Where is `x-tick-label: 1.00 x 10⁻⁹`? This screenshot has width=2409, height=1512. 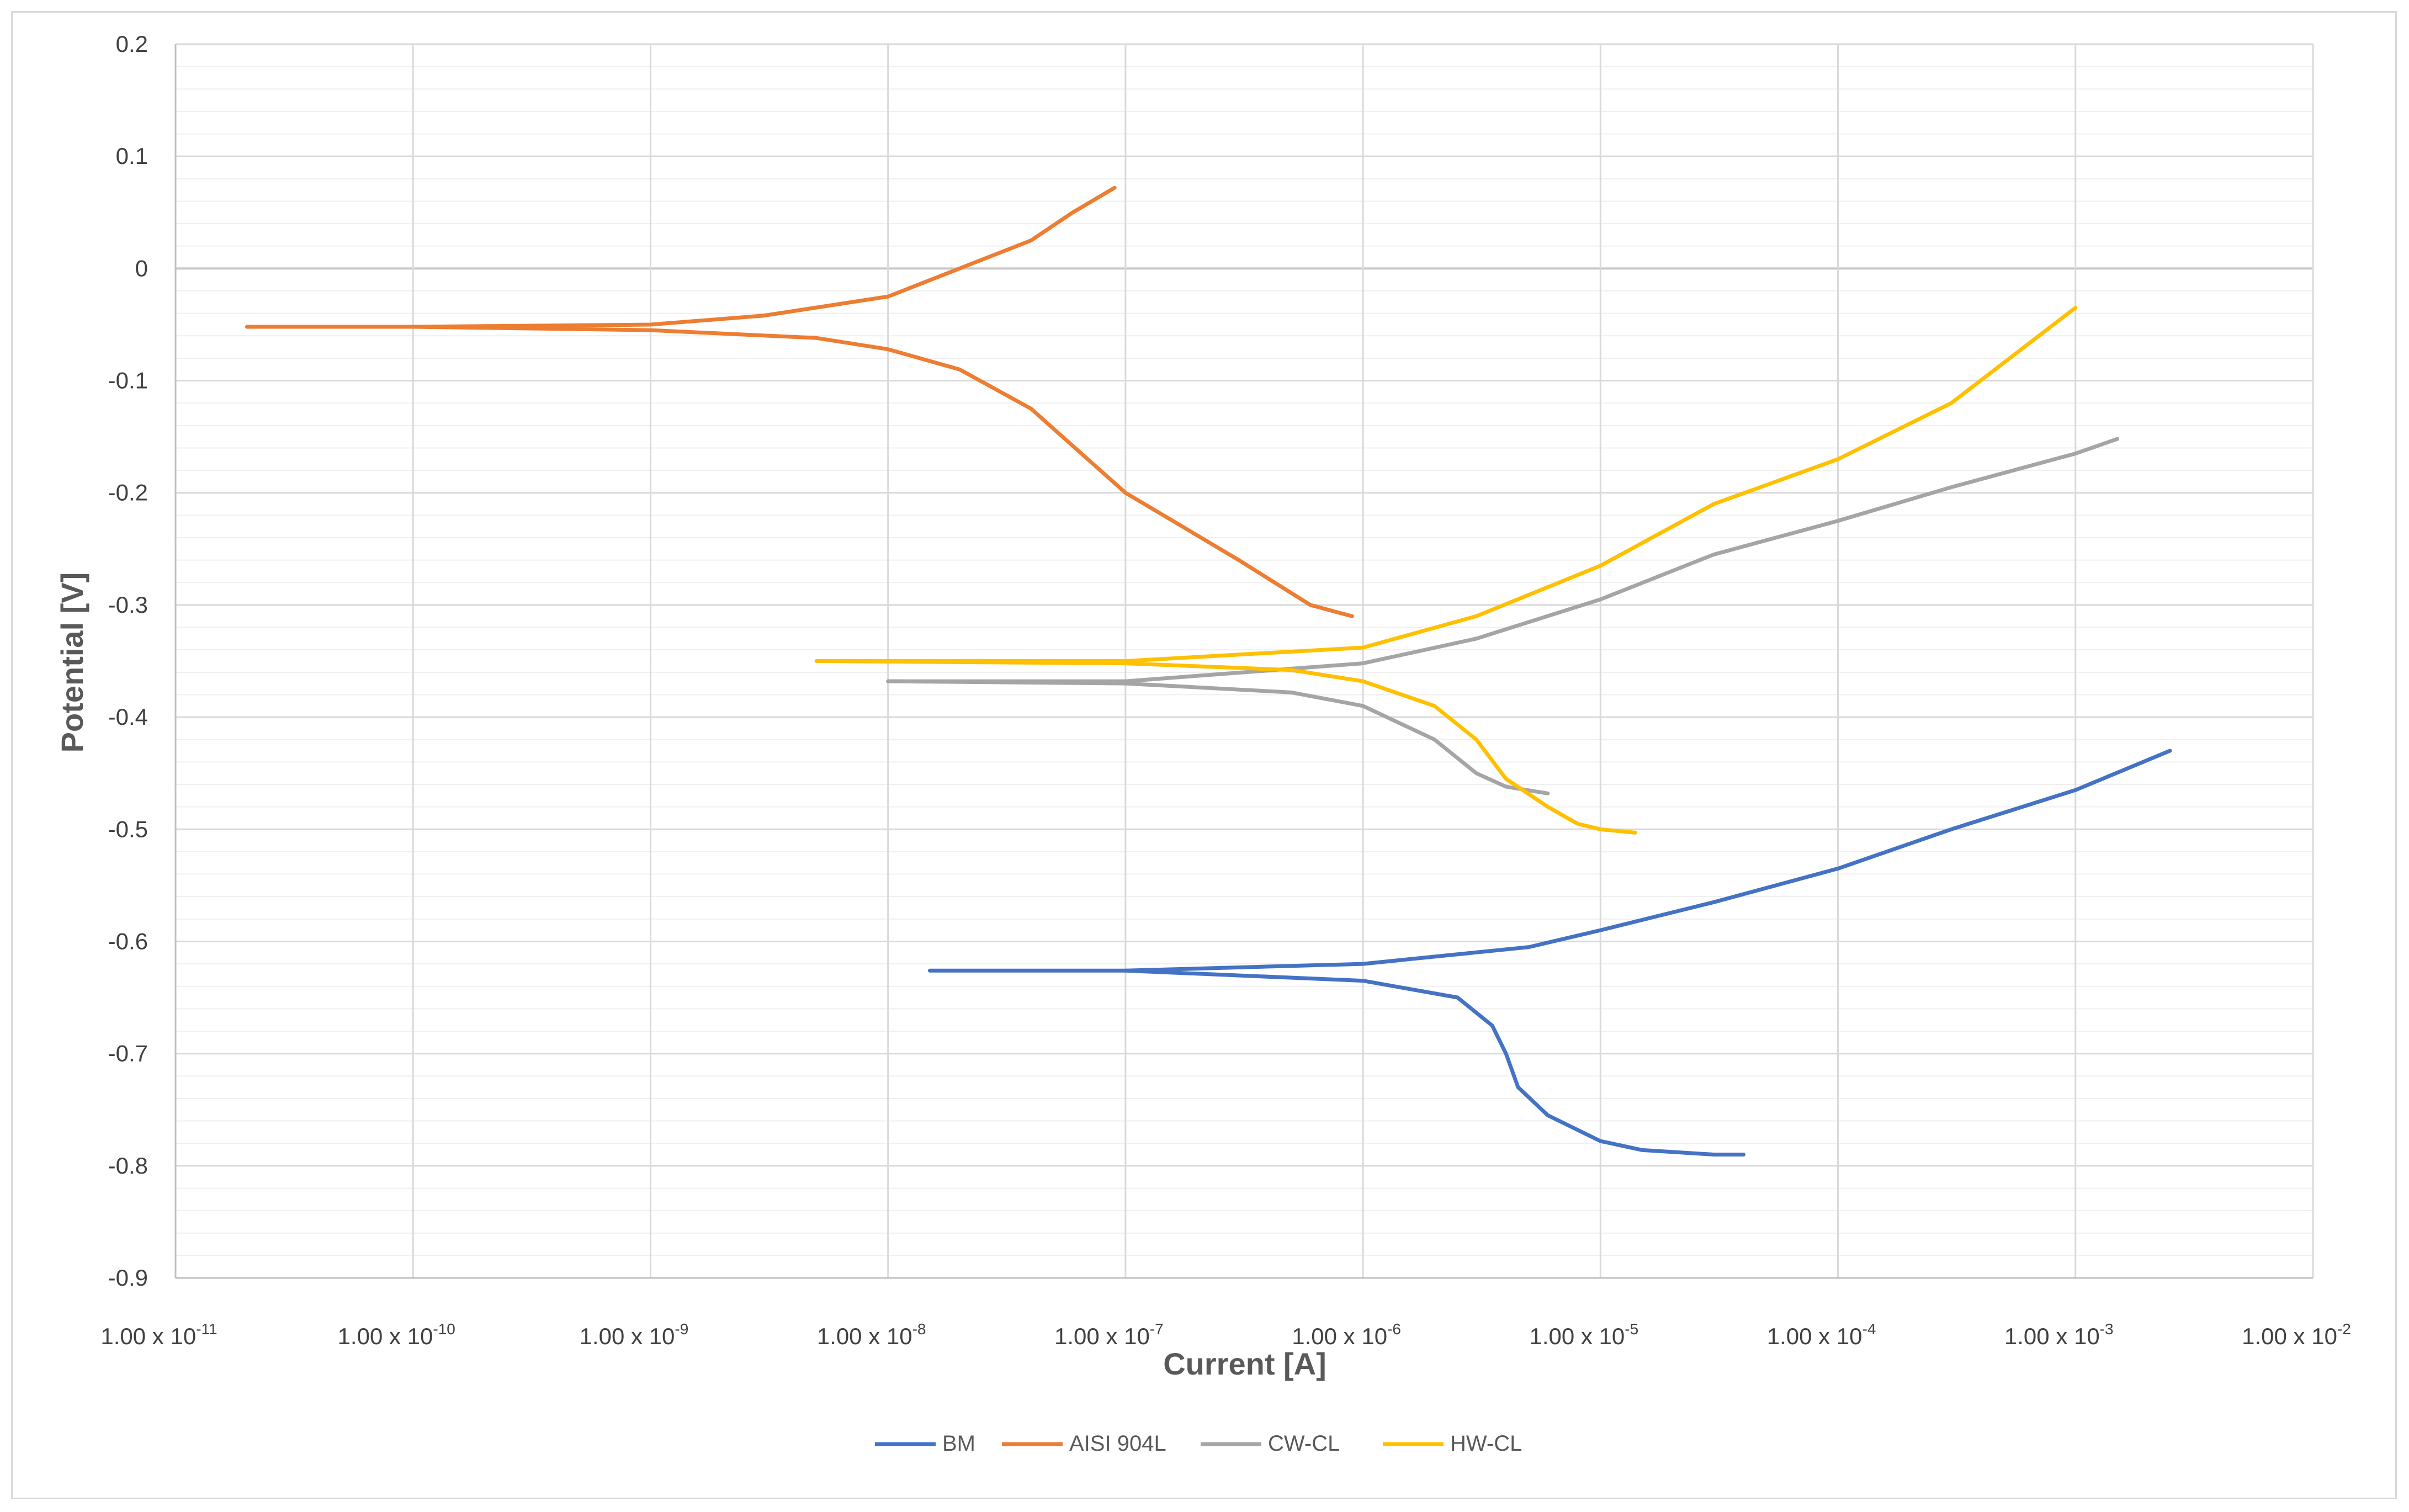 x-tick-label: 1.00 x 10⁻⁹ is located at coordinates (634, 1335).